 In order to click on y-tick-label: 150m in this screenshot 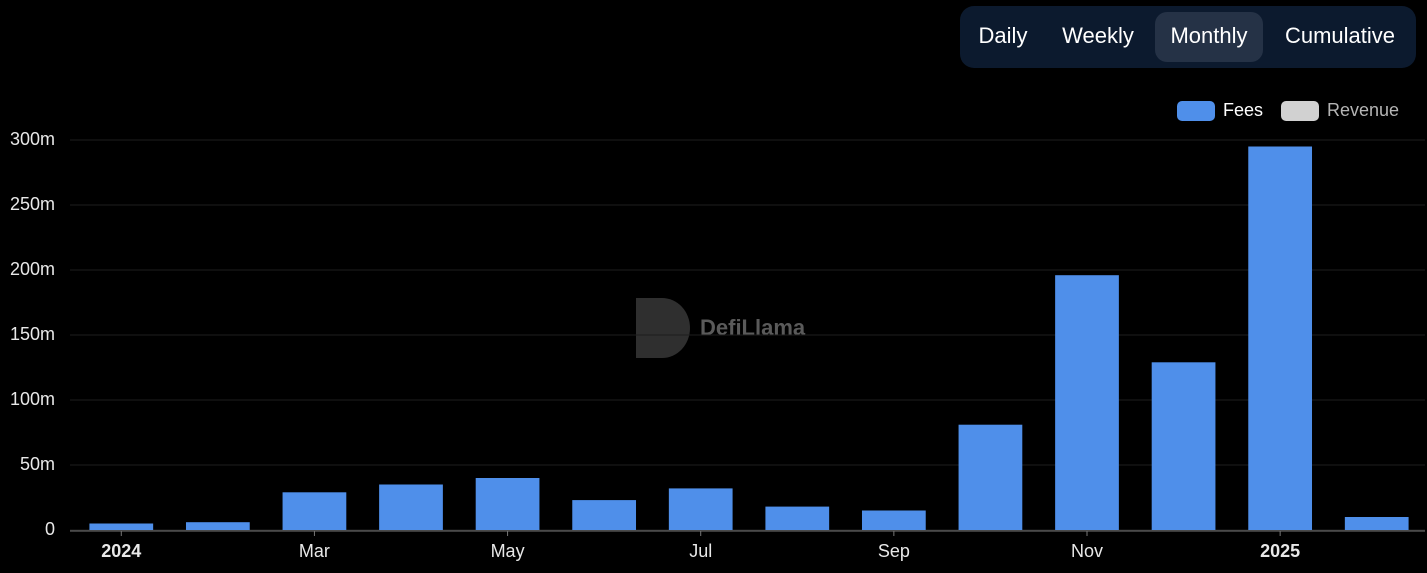, I will do `click(32, 334)`.